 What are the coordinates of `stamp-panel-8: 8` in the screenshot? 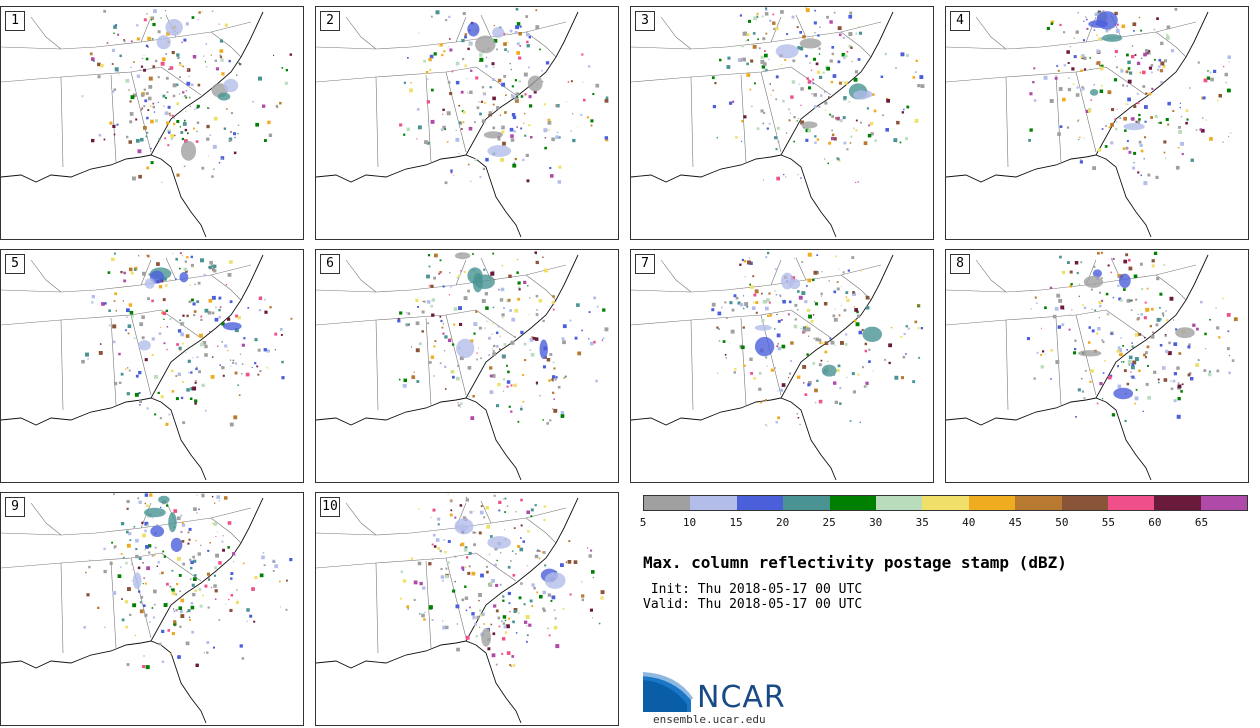 It's located at (1097, 366).